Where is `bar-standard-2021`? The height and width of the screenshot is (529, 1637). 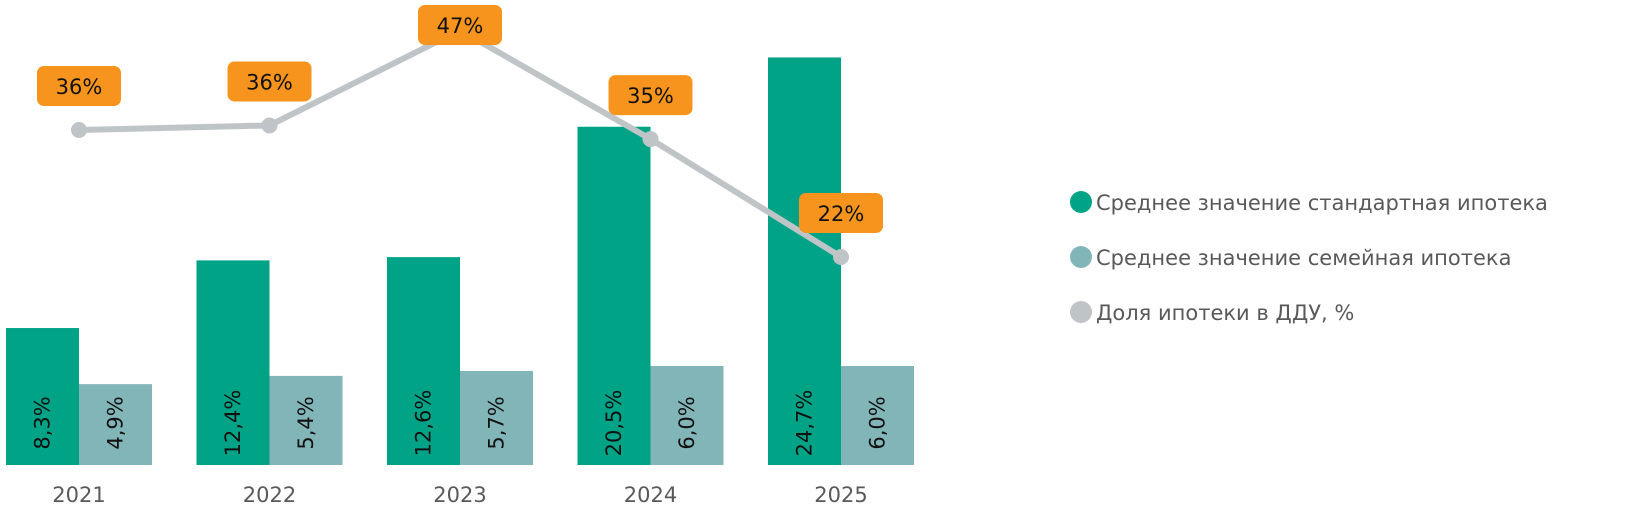
bar-standard-2021 is located at coordinates (42, 396).